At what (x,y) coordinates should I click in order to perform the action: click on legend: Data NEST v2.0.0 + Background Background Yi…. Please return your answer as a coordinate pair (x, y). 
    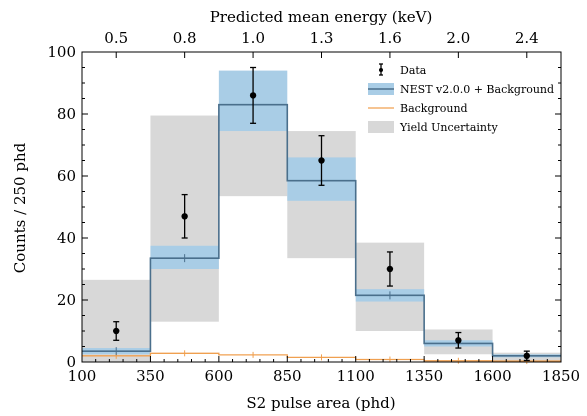
    Looking at the image, I should click on (461, 98).